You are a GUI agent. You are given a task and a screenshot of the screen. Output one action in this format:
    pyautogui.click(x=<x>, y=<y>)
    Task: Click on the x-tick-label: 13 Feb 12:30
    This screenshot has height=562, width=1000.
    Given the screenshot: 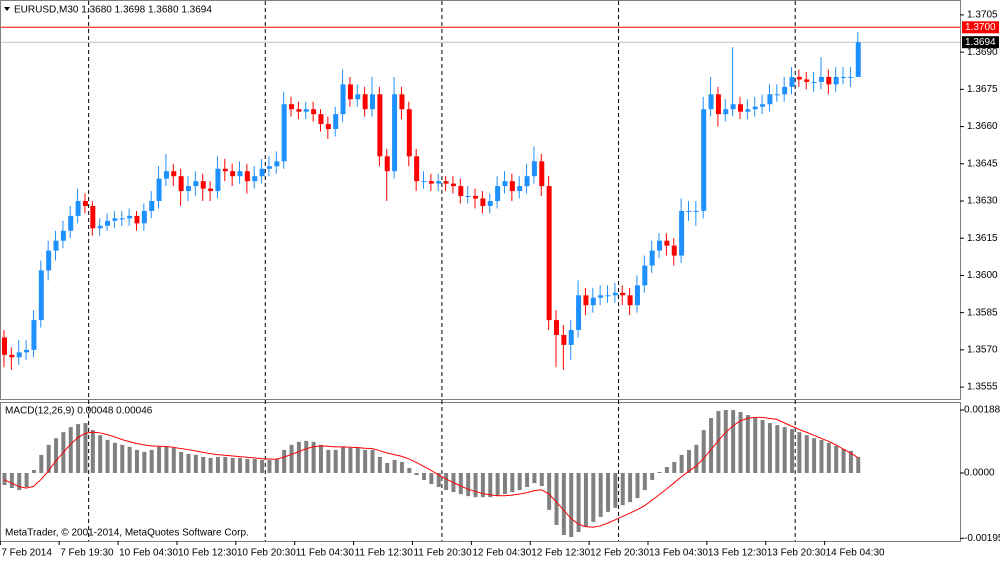 What is the action you would take?
    pyautogui.click(x=737, y=553)
    